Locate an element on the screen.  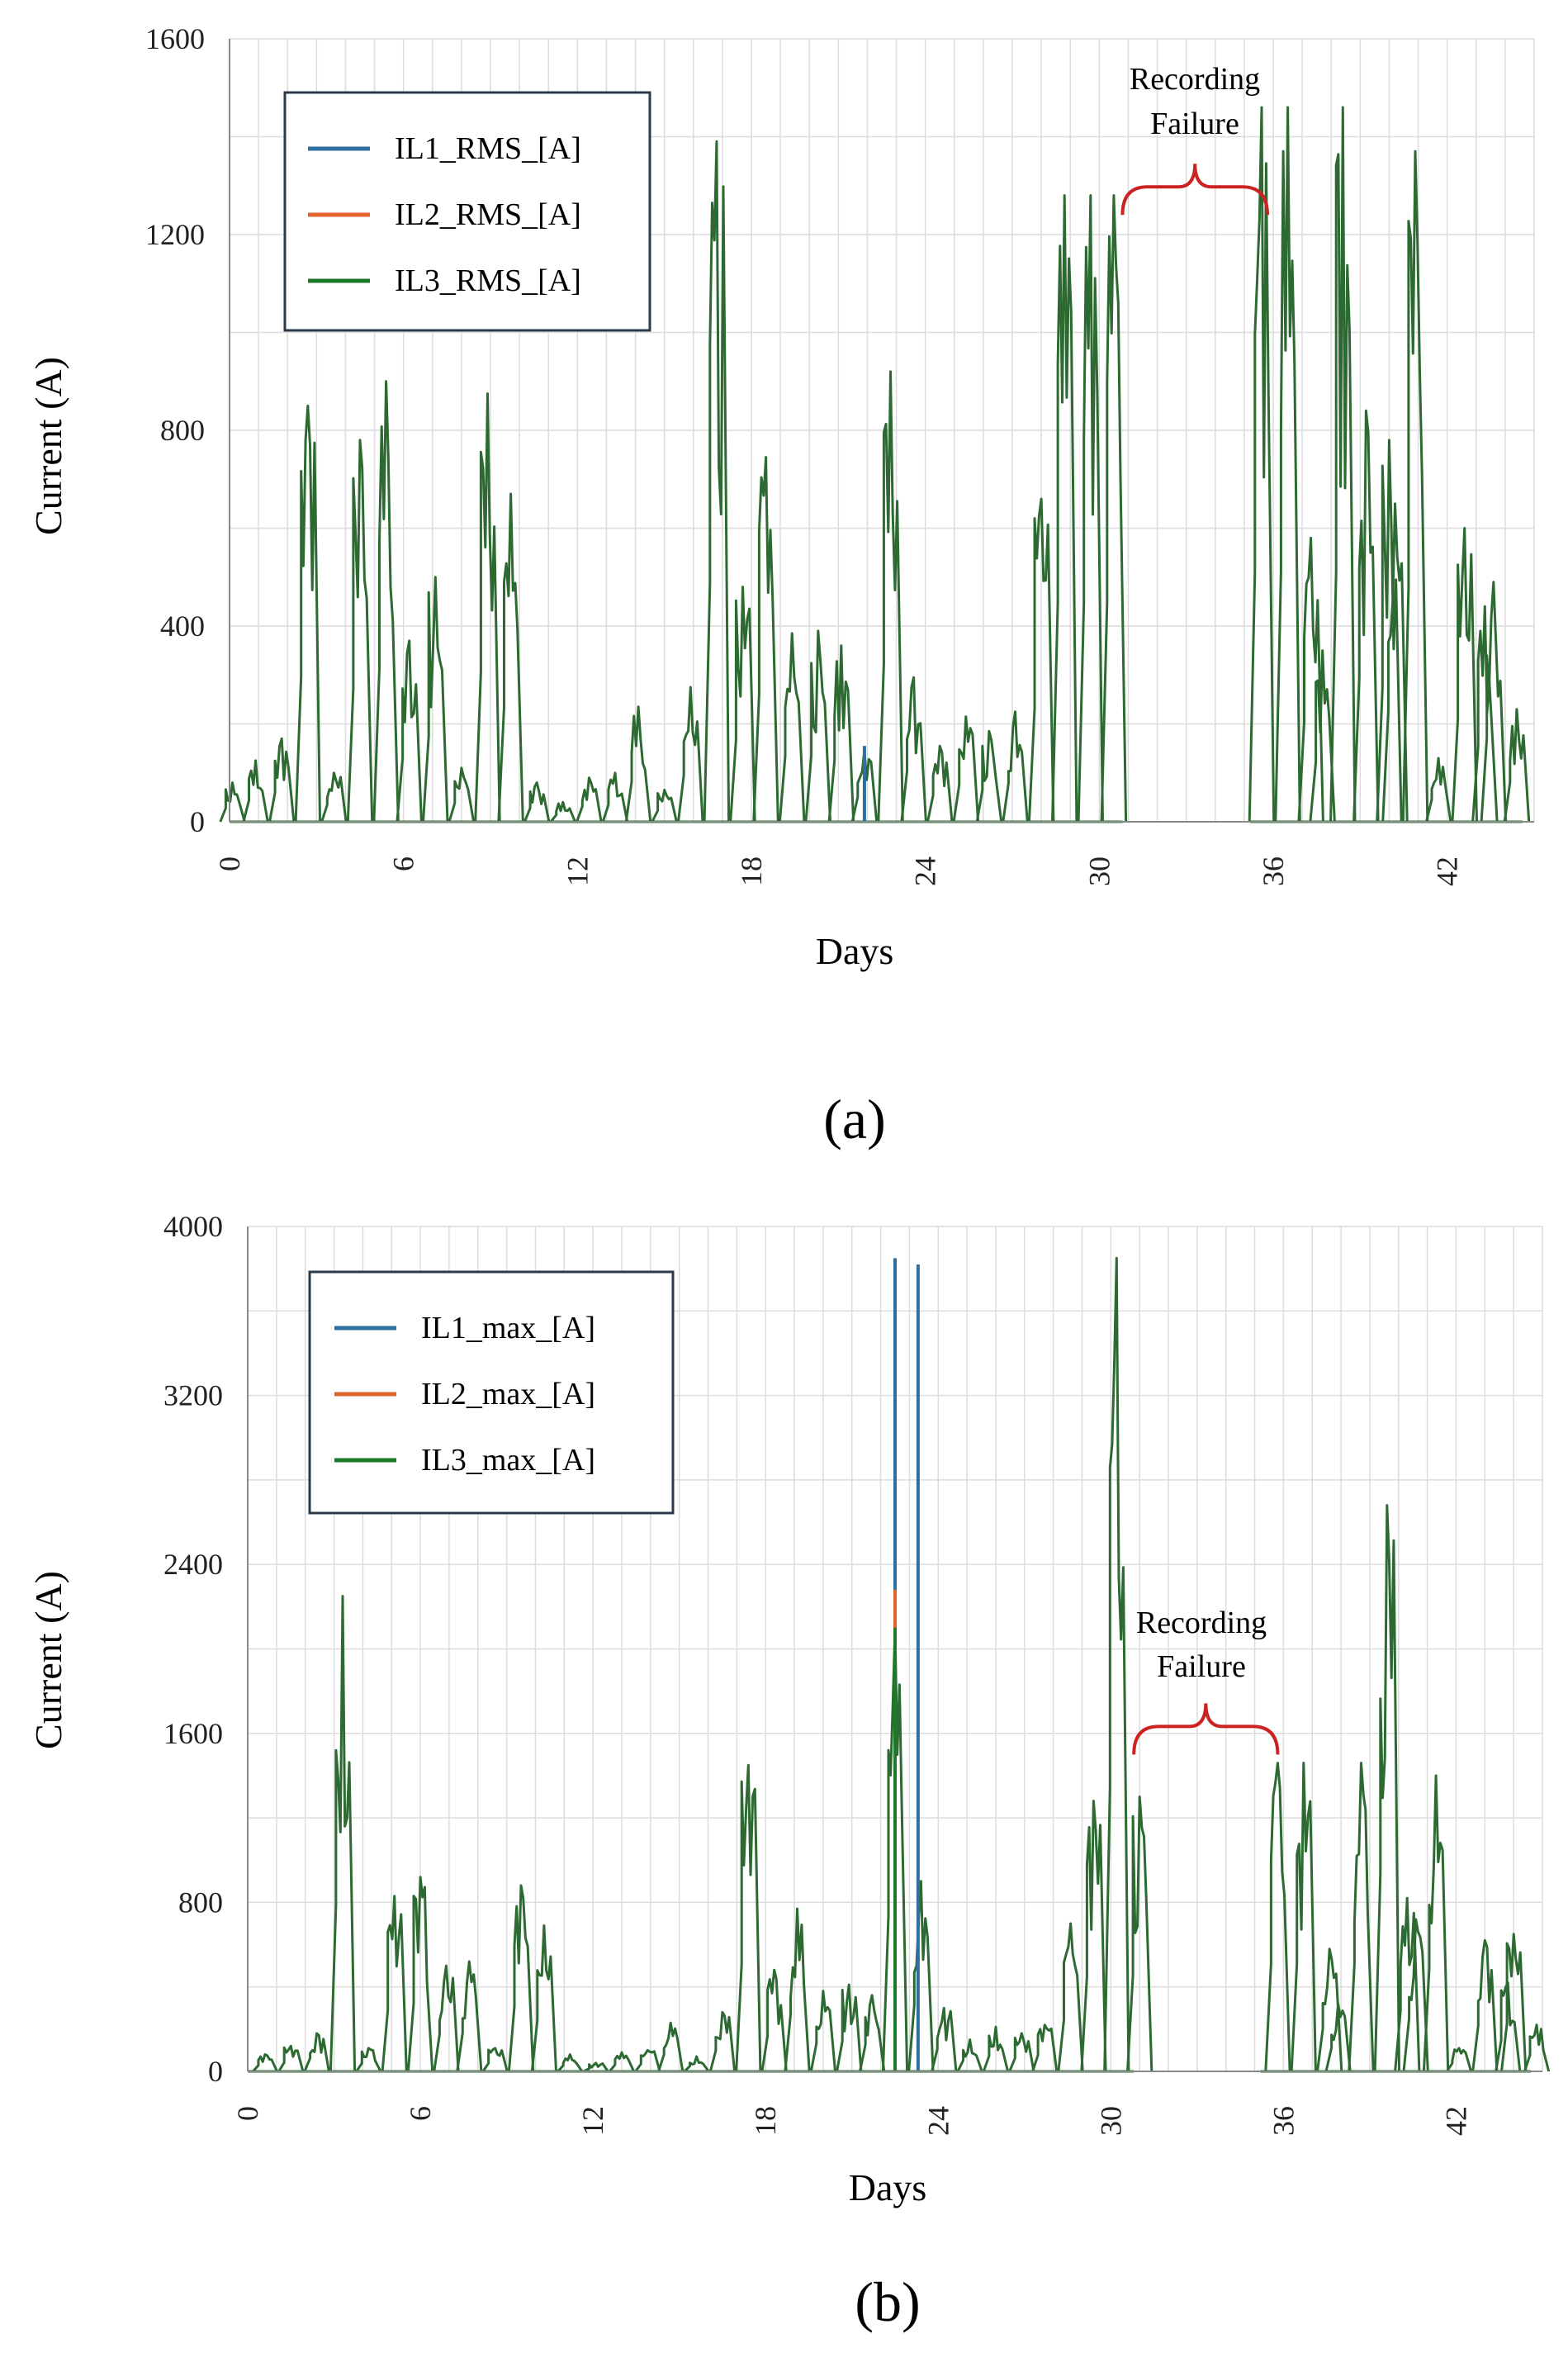
recording-failure-annotation-b: Recording Failure is located at coordinates (1206, 1681).